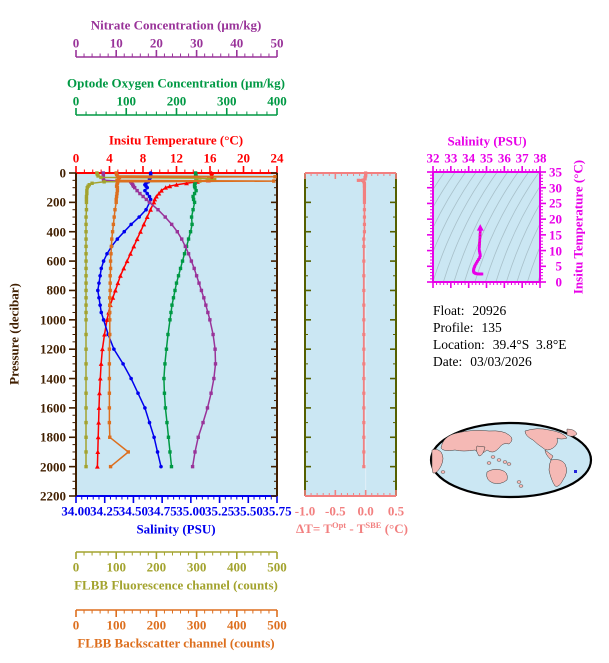 The height and width of the screenshot is (663, 609). I want to click on float-location-marker, so click(575, 471).